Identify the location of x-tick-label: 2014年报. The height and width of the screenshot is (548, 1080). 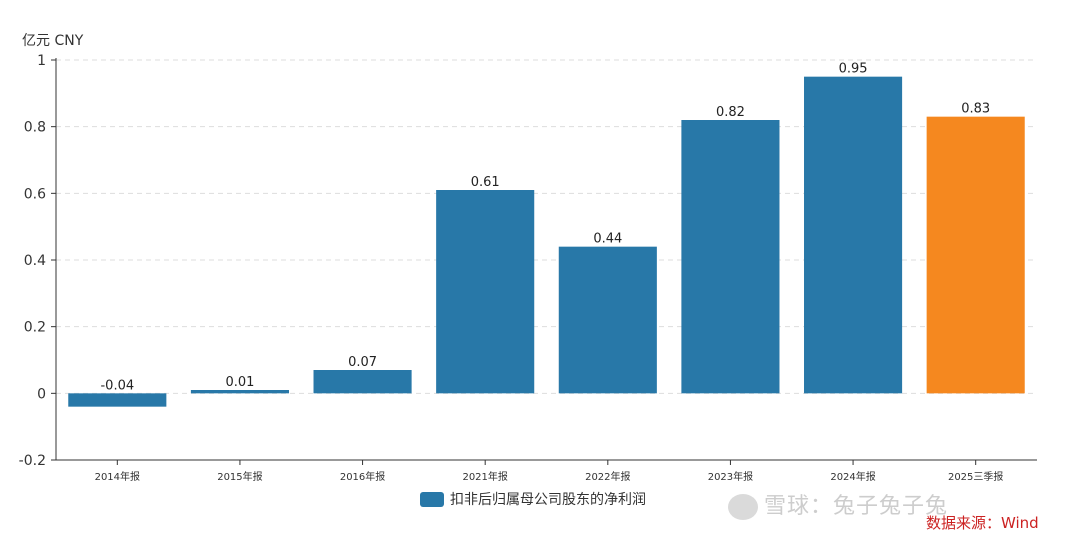
(117, 476).